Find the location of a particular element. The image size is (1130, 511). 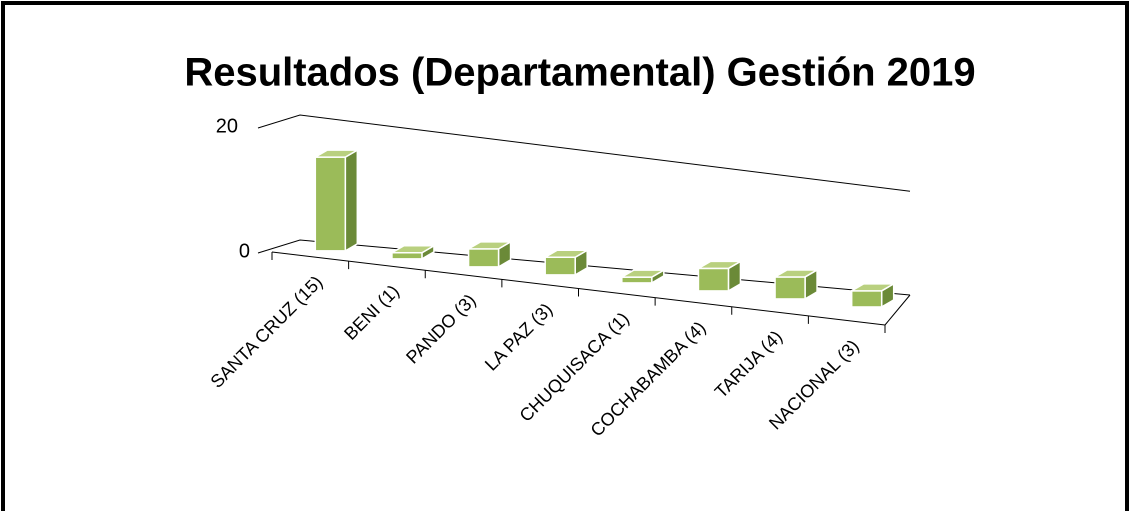

bar-side is located at coordinates (351, 200).